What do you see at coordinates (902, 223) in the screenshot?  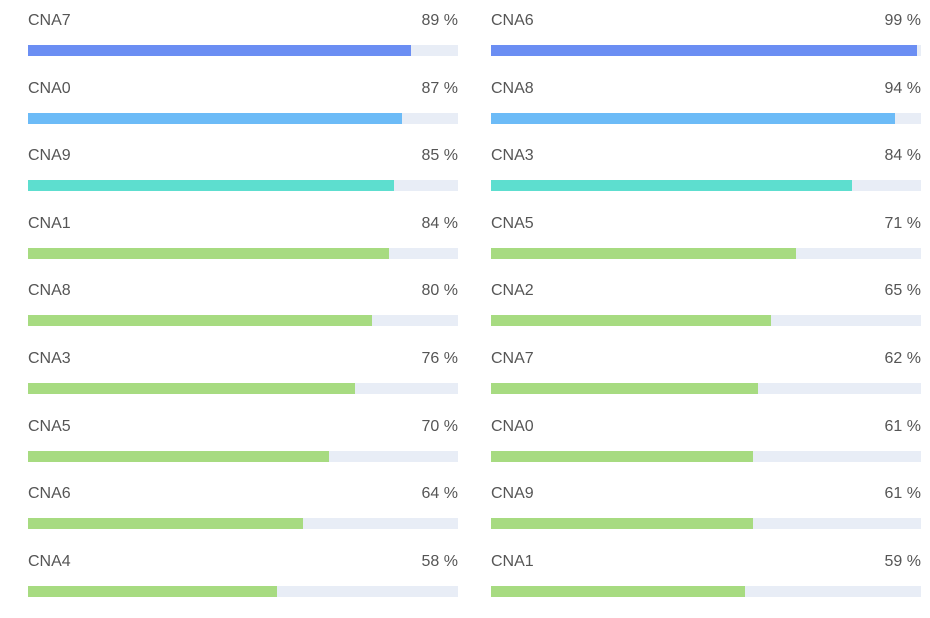 I see `bar-value-label: 71 %` at bounding box center [902, 223].